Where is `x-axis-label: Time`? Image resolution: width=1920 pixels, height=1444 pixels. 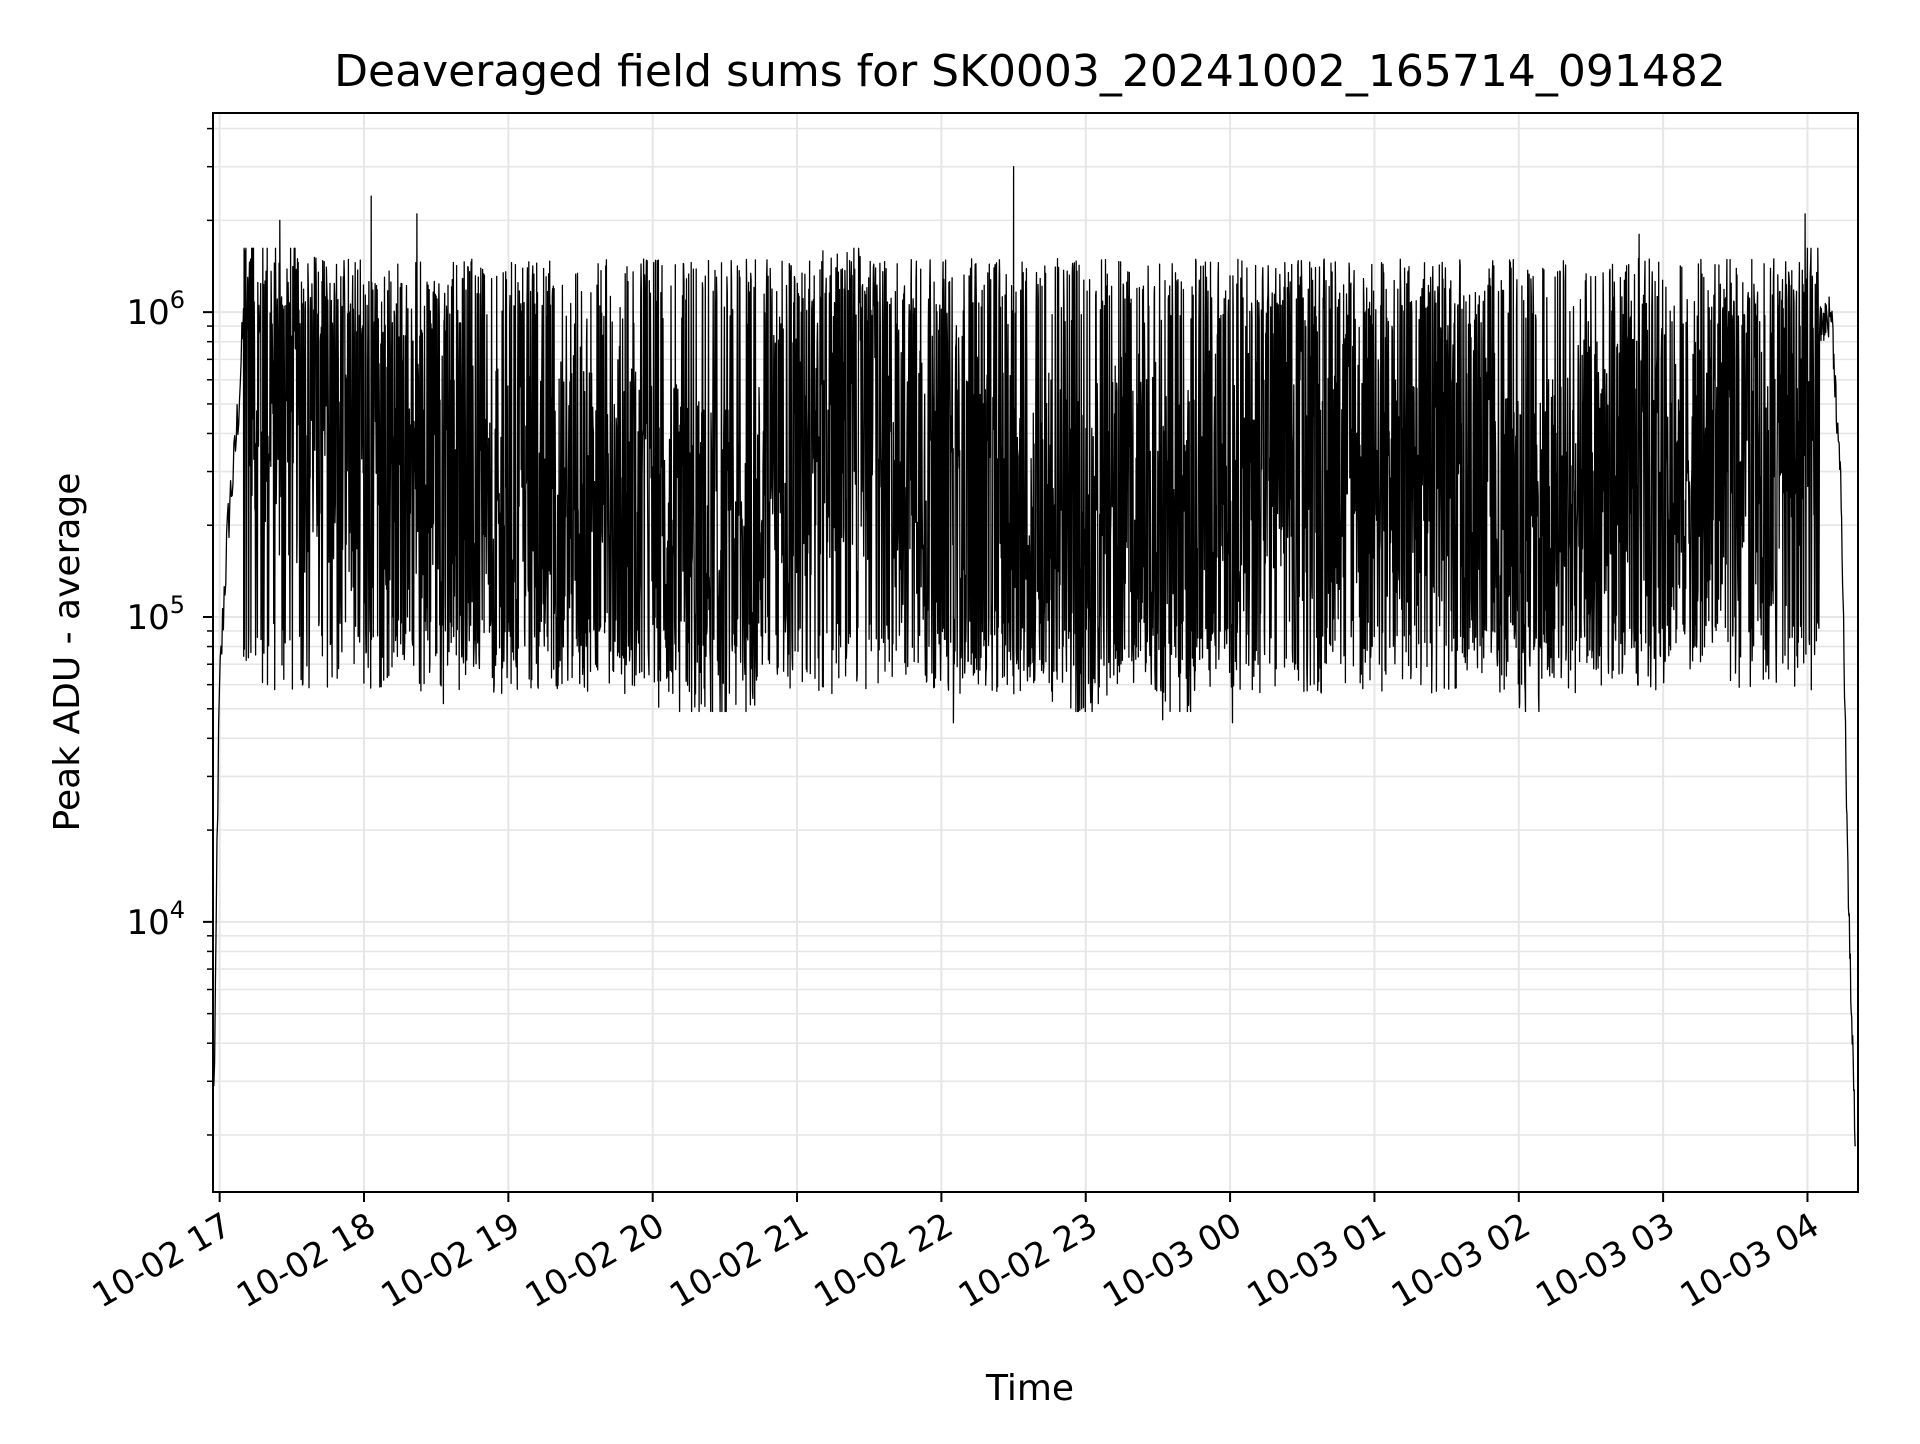
x-axis-label: Time is located at coordinates (1029, 1388).